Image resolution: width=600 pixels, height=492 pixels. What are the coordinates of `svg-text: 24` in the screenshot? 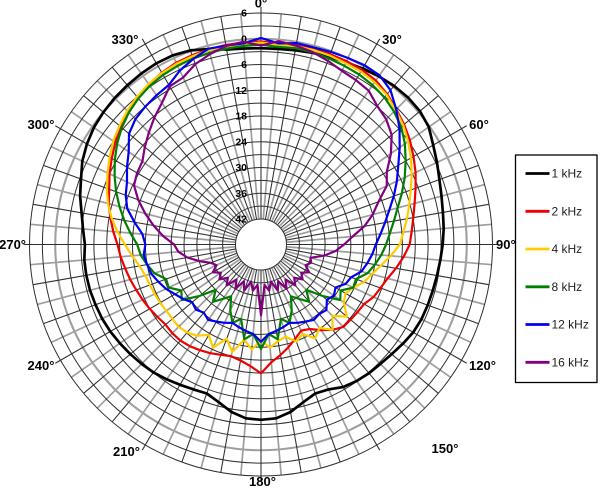 It's located at (241, 142).